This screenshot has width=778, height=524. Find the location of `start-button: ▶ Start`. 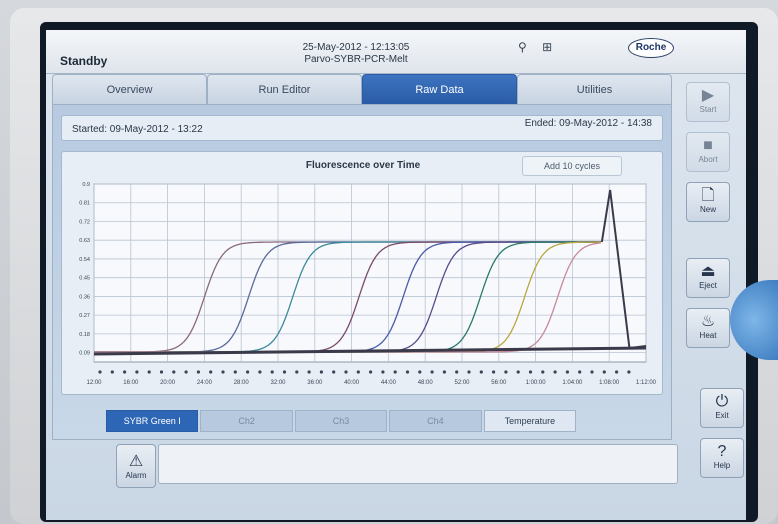

start-button: ▶ Start is located at coordinates (708, 102).